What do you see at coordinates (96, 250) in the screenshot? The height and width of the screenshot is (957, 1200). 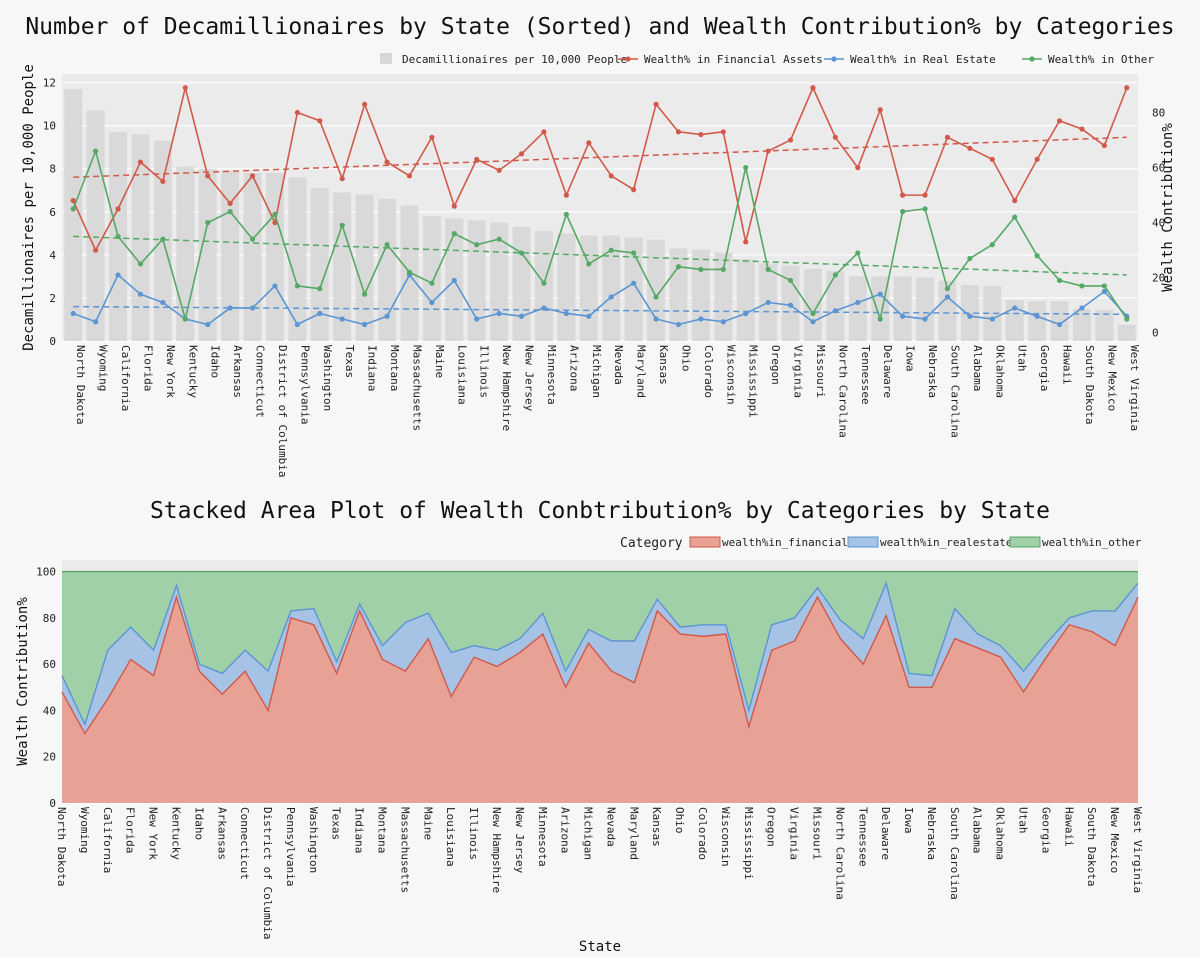 I see `point-financial-wyoming` at bounding box center [96, 250].